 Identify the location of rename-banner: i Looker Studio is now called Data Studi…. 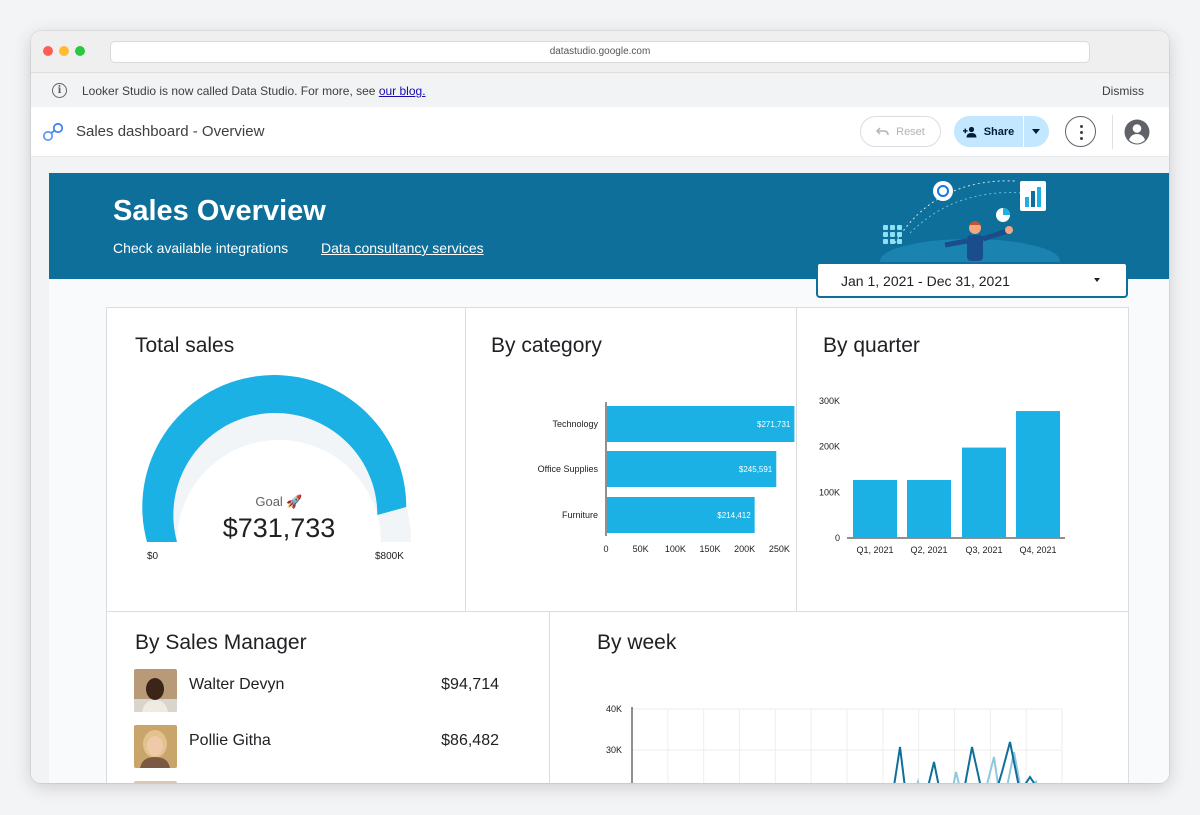
(600, 90).